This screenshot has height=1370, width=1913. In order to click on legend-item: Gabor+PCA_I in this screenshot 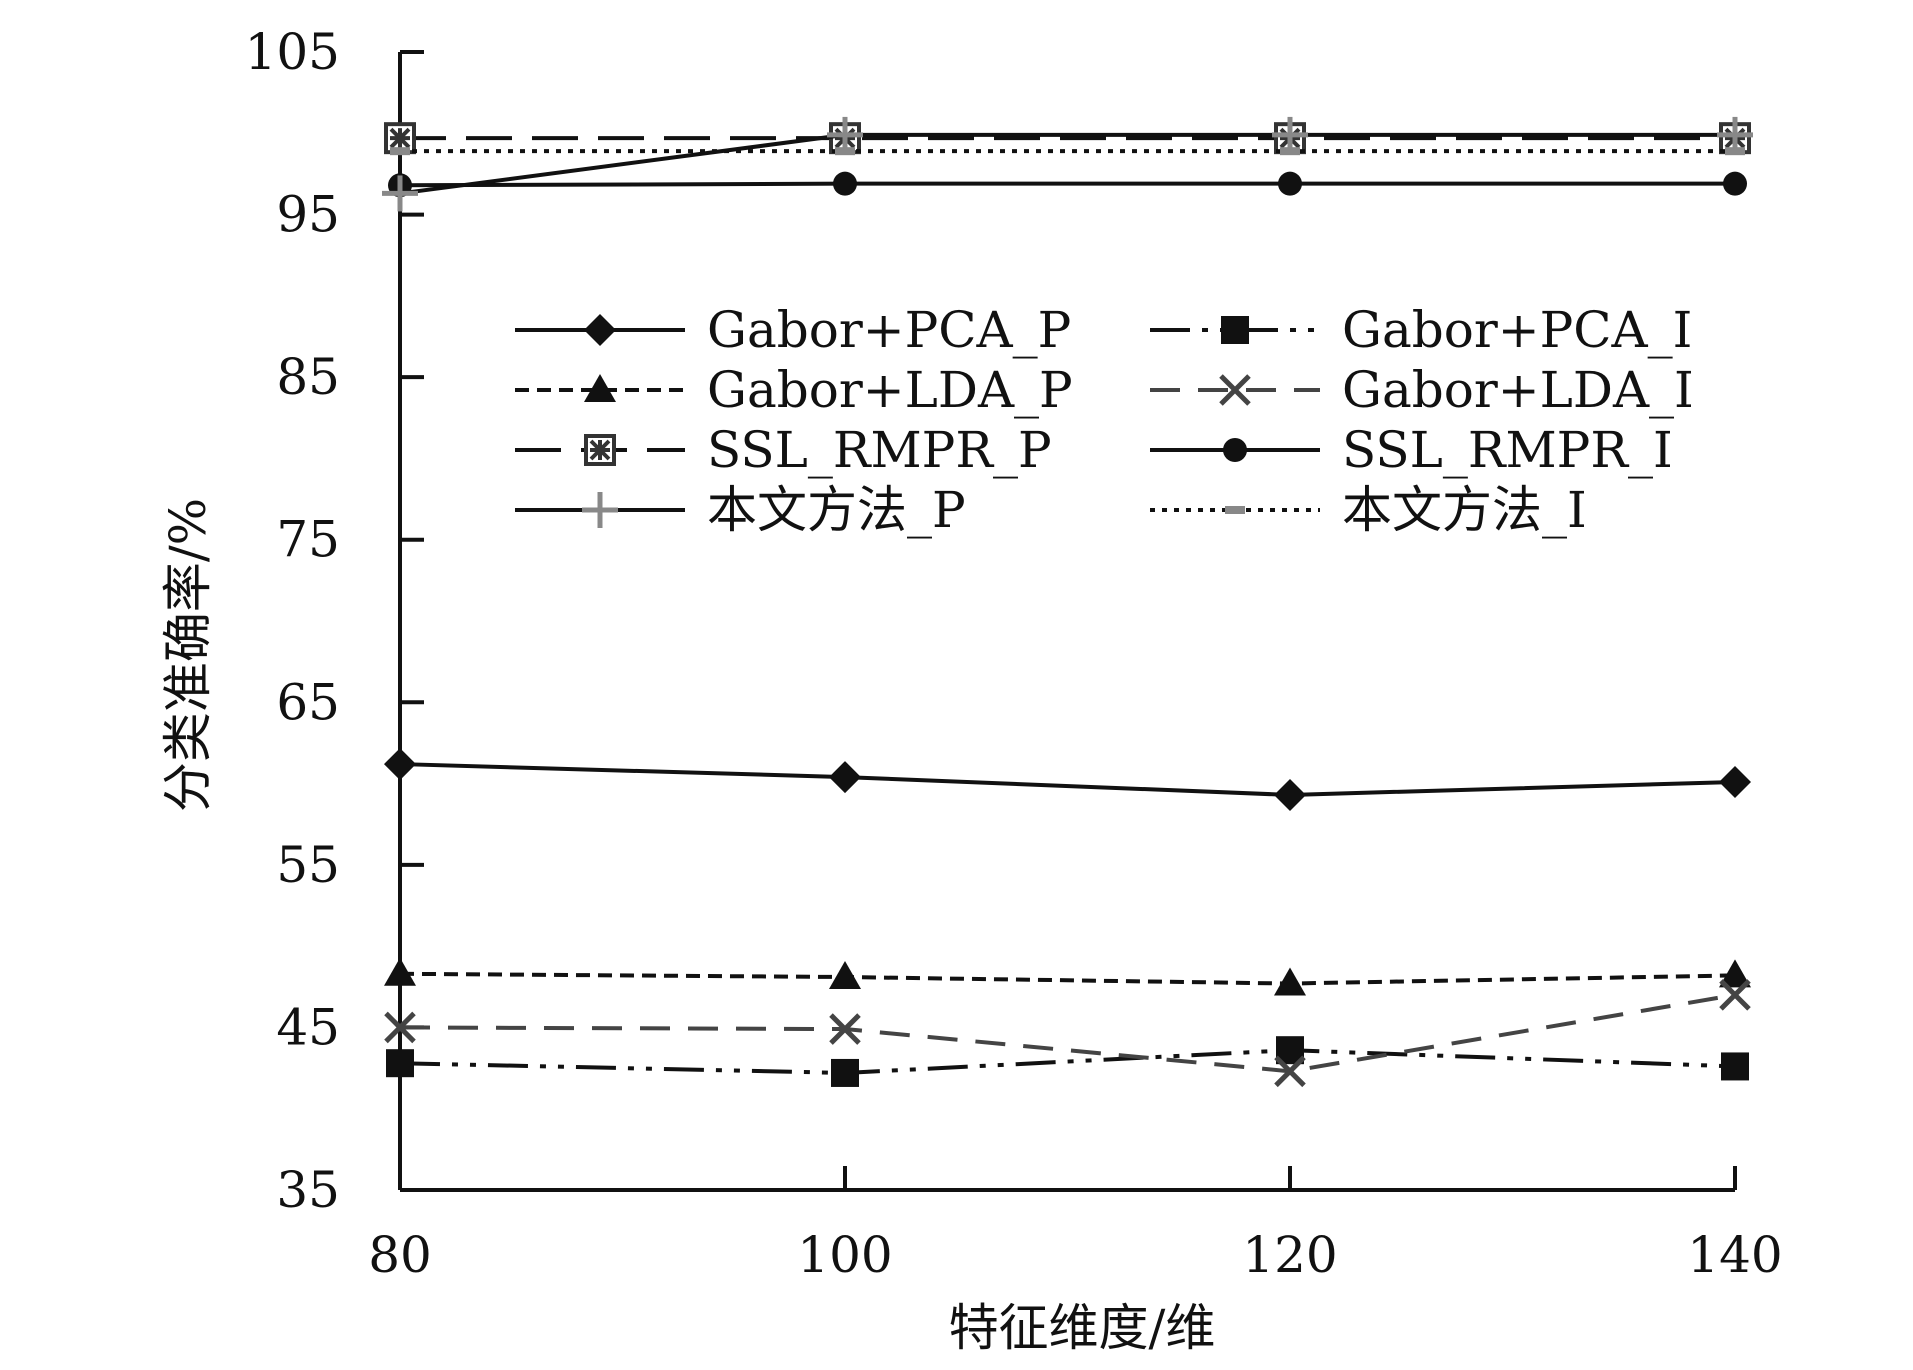, I will do `click(1421, 330)`.